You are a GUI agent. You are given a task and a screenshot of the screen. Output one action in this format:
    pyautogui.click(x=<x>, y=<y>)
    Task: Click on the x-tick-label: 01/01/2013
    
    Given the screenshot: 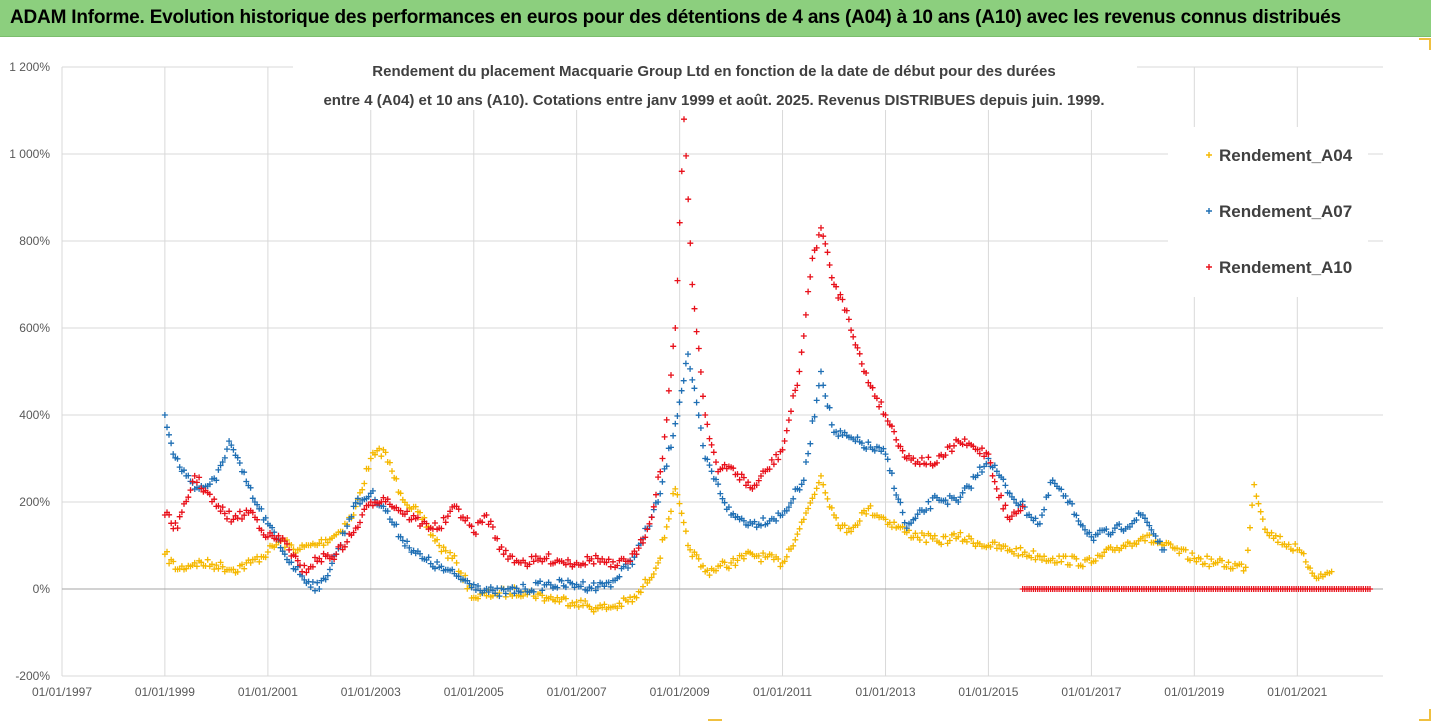 What is the action you would take?
    pyautogui.click(x=886, y=692)
    